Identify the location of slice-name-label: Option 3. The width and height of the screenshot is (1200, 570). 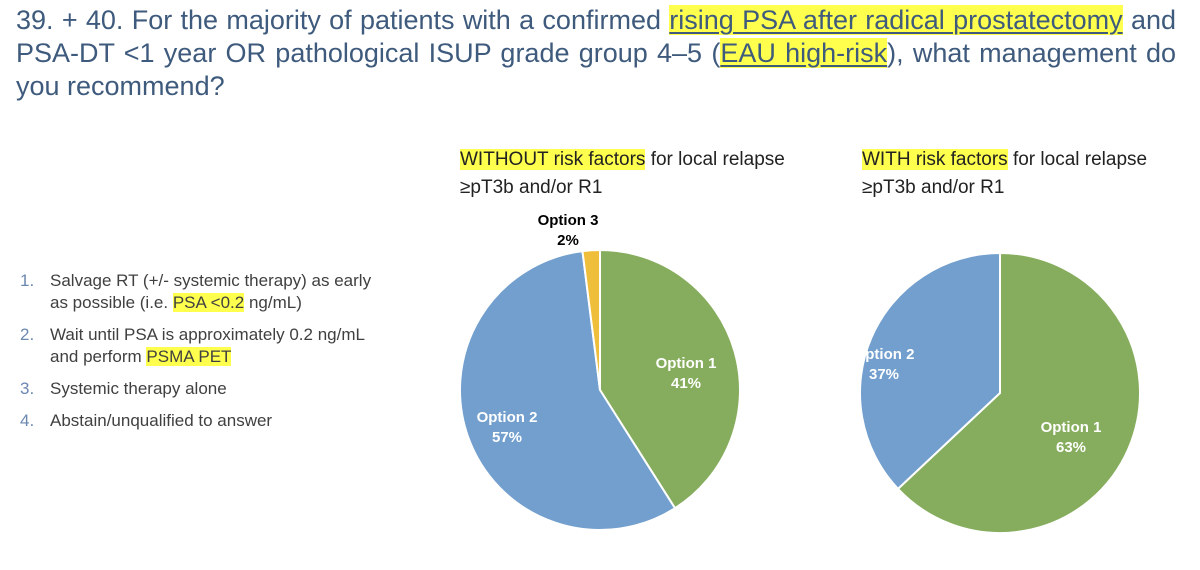
(568, 220).